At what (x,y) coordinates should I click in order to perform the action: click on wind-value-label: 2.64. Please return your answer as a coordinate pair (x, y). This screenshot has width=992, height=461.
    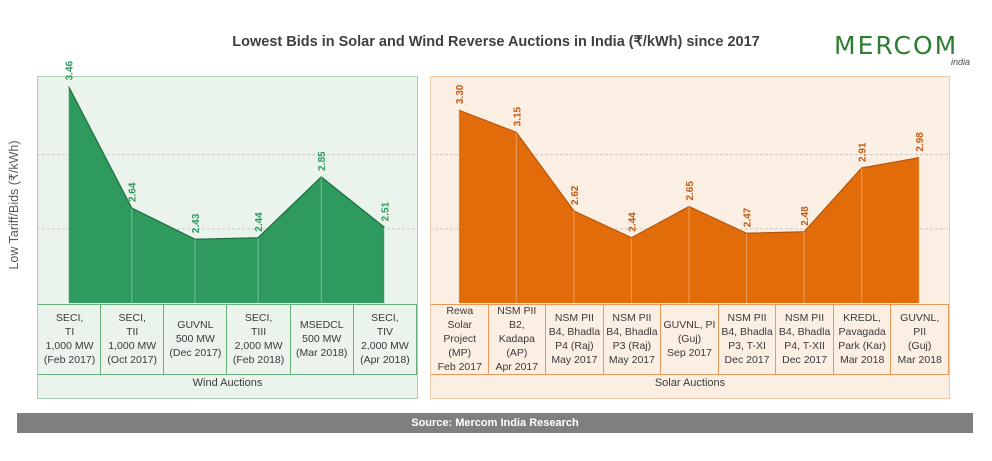
    Looking at the image, I should click on (133, 192).